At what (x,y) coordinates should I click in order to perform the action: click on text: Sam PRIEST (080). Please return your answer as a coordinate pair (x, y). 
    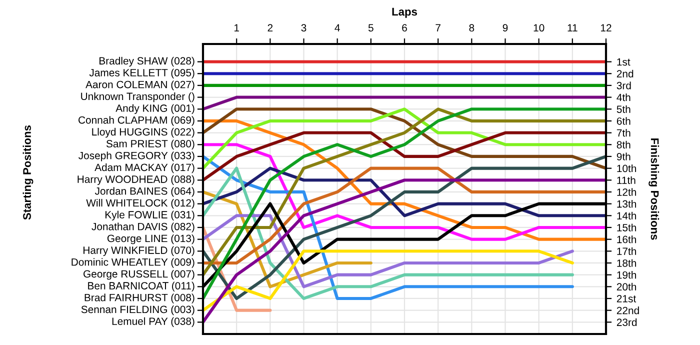
    Looking at the image, I should click on (150, 145).